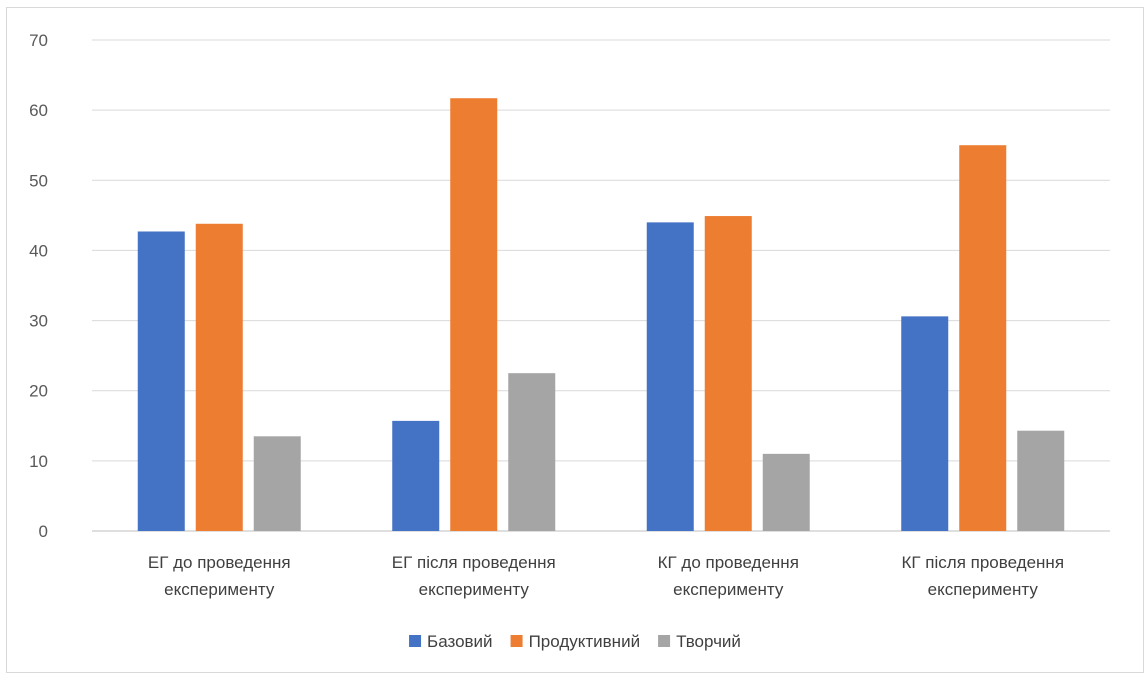  I want to click on y-tick-label: 0, so click(43, 531).